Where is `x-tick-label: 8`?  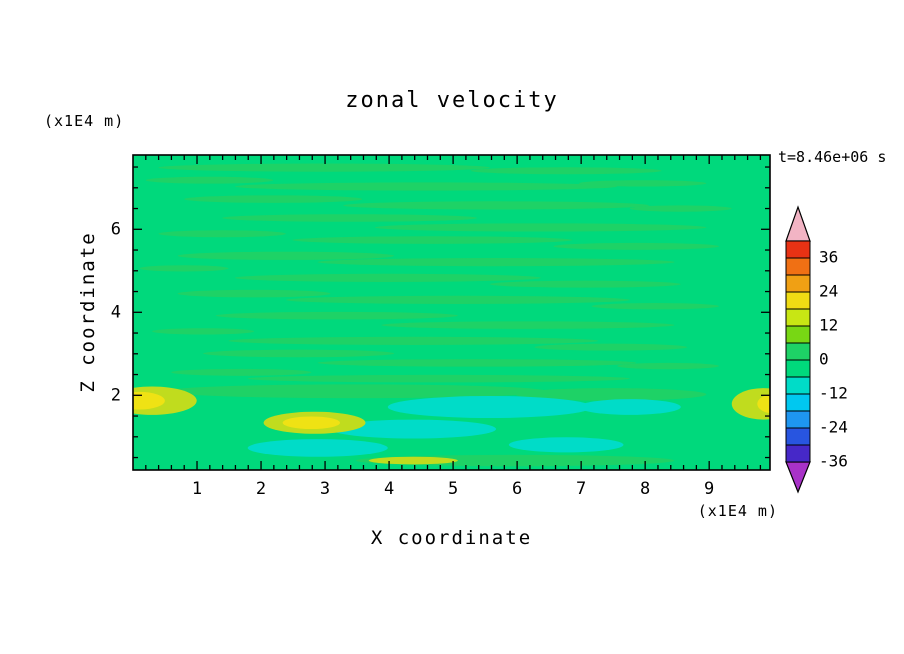
x-tick-label: 8 is located at coordinates (645, 489).